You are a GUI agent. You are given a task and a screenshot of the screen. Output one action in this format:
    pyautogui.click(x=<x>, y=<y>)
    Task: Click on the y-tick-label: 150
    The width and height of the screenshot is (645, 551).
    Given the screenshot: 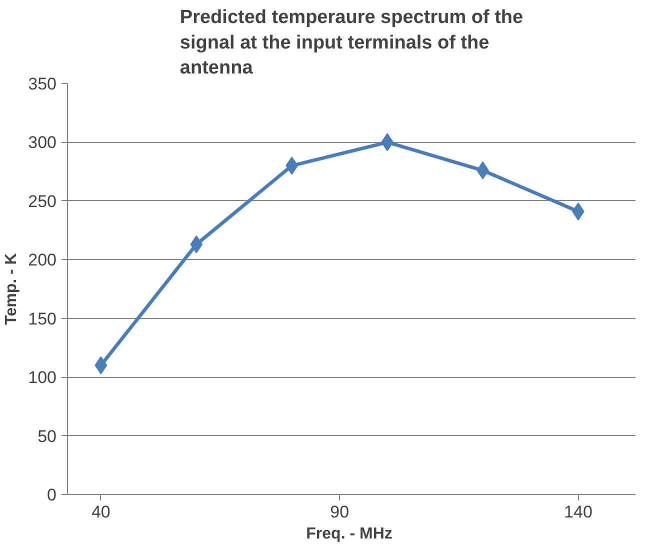 What is the action you would take?
    pyautogui.click(x=42, y=318)
    